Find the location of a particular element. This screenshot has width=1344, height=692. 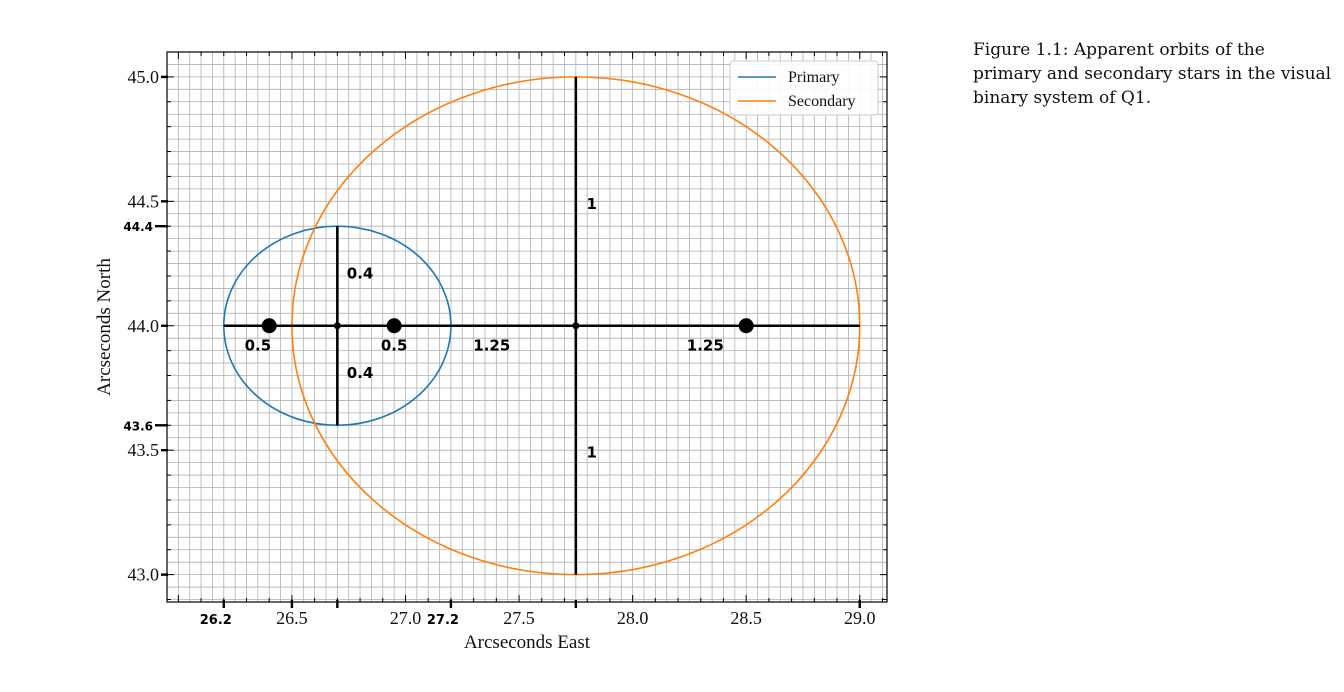

x-tick-label: 28.5 is located at coordinates (746, 618).